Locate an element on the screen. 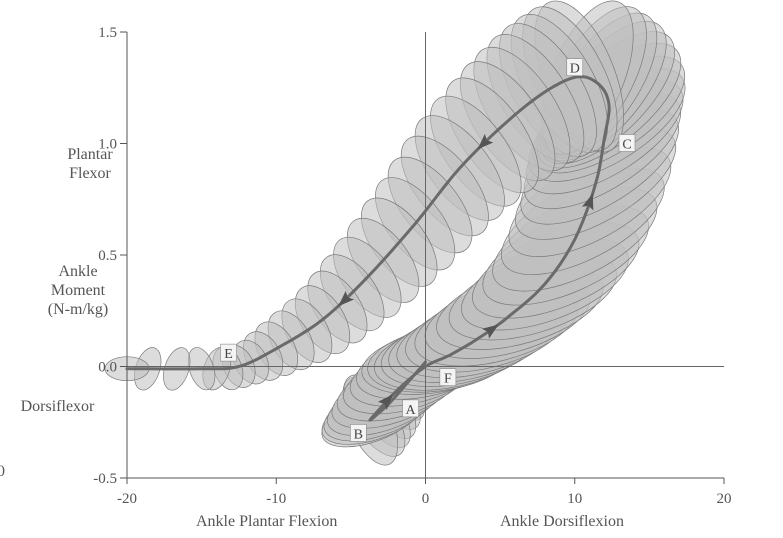 Image resolution: width=783 pixels, height=538 pixels. x-tick-label: -20 is located at coordinates (127, 499).